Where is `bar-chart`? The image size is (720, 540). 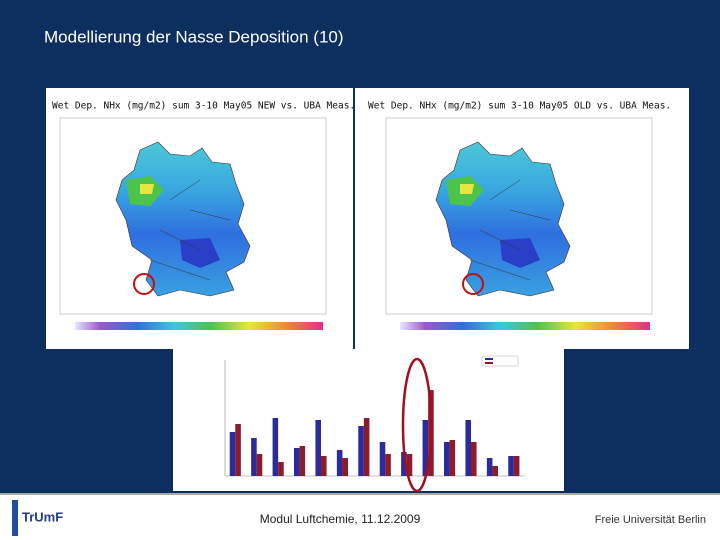
bar-chart is located at coordinates (368, 420).